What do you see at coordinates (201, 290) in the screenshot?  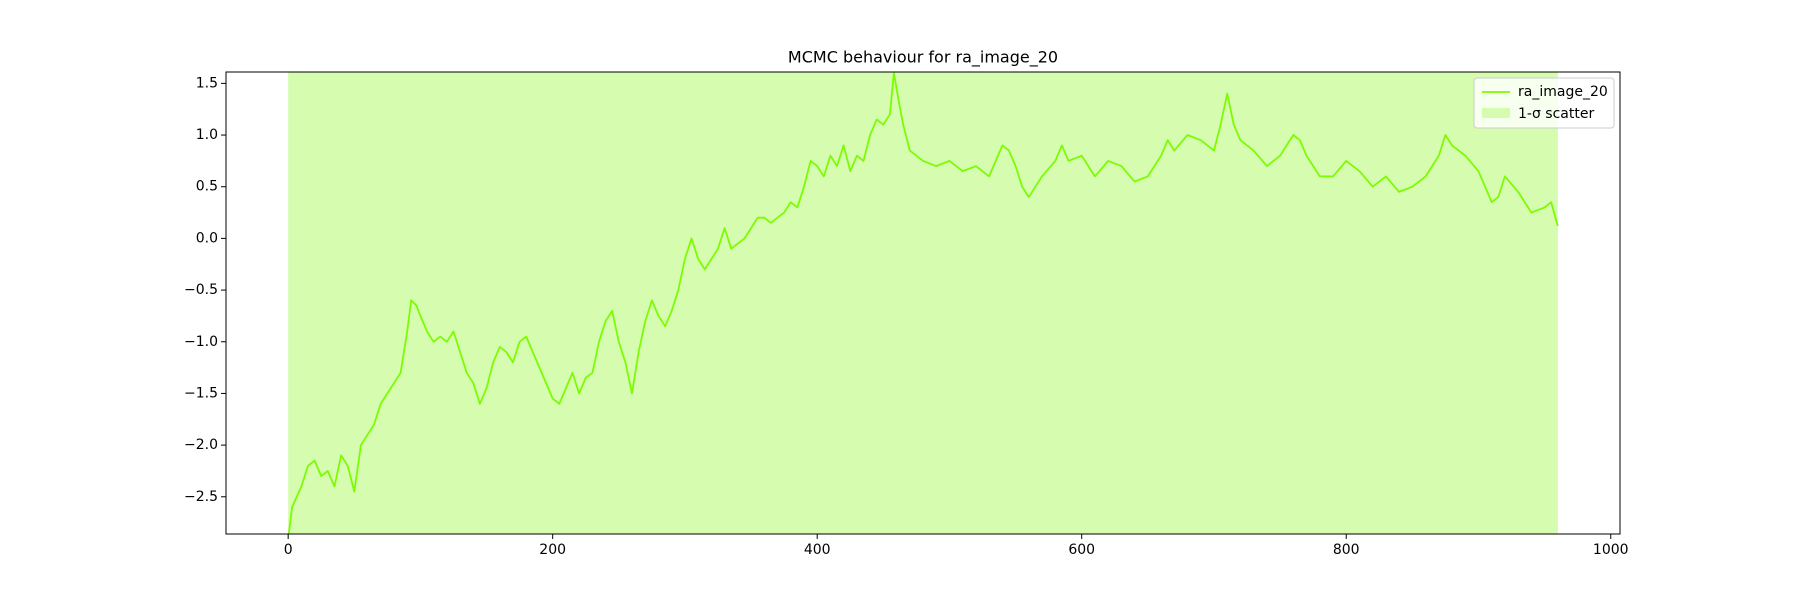 I see `y-tick-label: −0.5` at bounding box center [201, 290].